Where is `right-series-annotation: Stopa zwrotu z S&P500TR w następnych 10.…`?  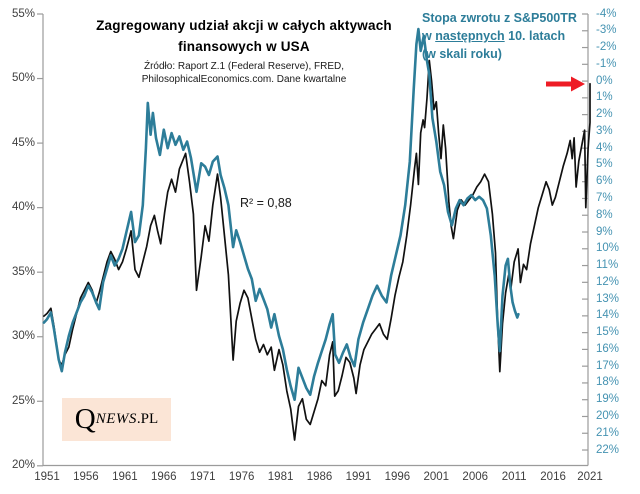 right-series-annotation: Stopa zwrotu z S&P500TR w następnych 10.… is located at coordinates (508, 36).